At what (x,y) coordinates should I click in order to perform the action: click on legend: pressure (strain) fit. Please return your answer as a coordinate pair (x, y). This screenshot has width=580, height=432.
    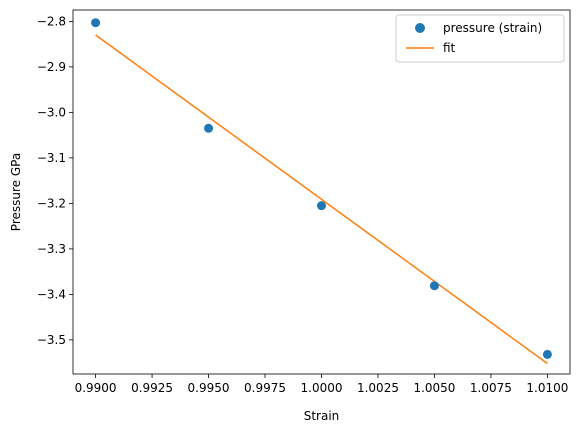
    Looking at the image, I should click on (480, 38).